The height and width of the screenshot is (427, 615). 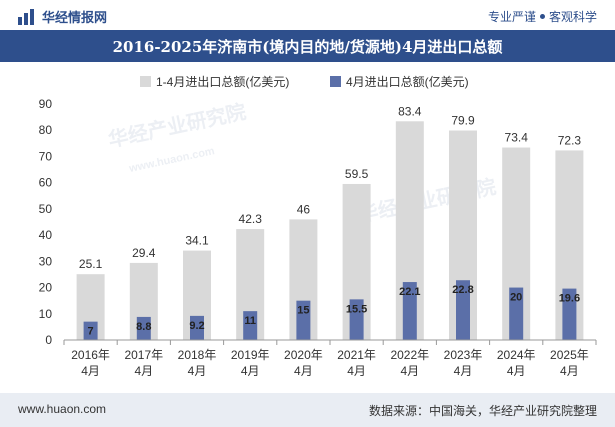 What do you see at coordinates (304, 81) in the screenshot?
I see `legend: 1-4月进出口总额(亿美元) 4月进出口总额(亿美元)` at bounding box center [304, 81].